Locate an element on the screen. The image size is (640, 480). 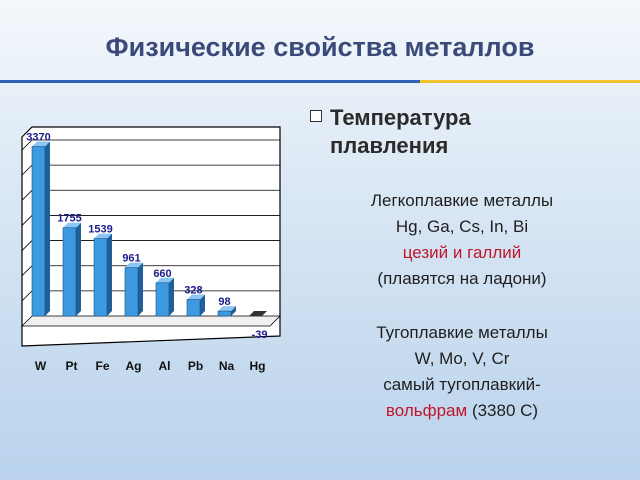
high-melting-line: самый тугоплавкий- is located at coordinates (462, 384).